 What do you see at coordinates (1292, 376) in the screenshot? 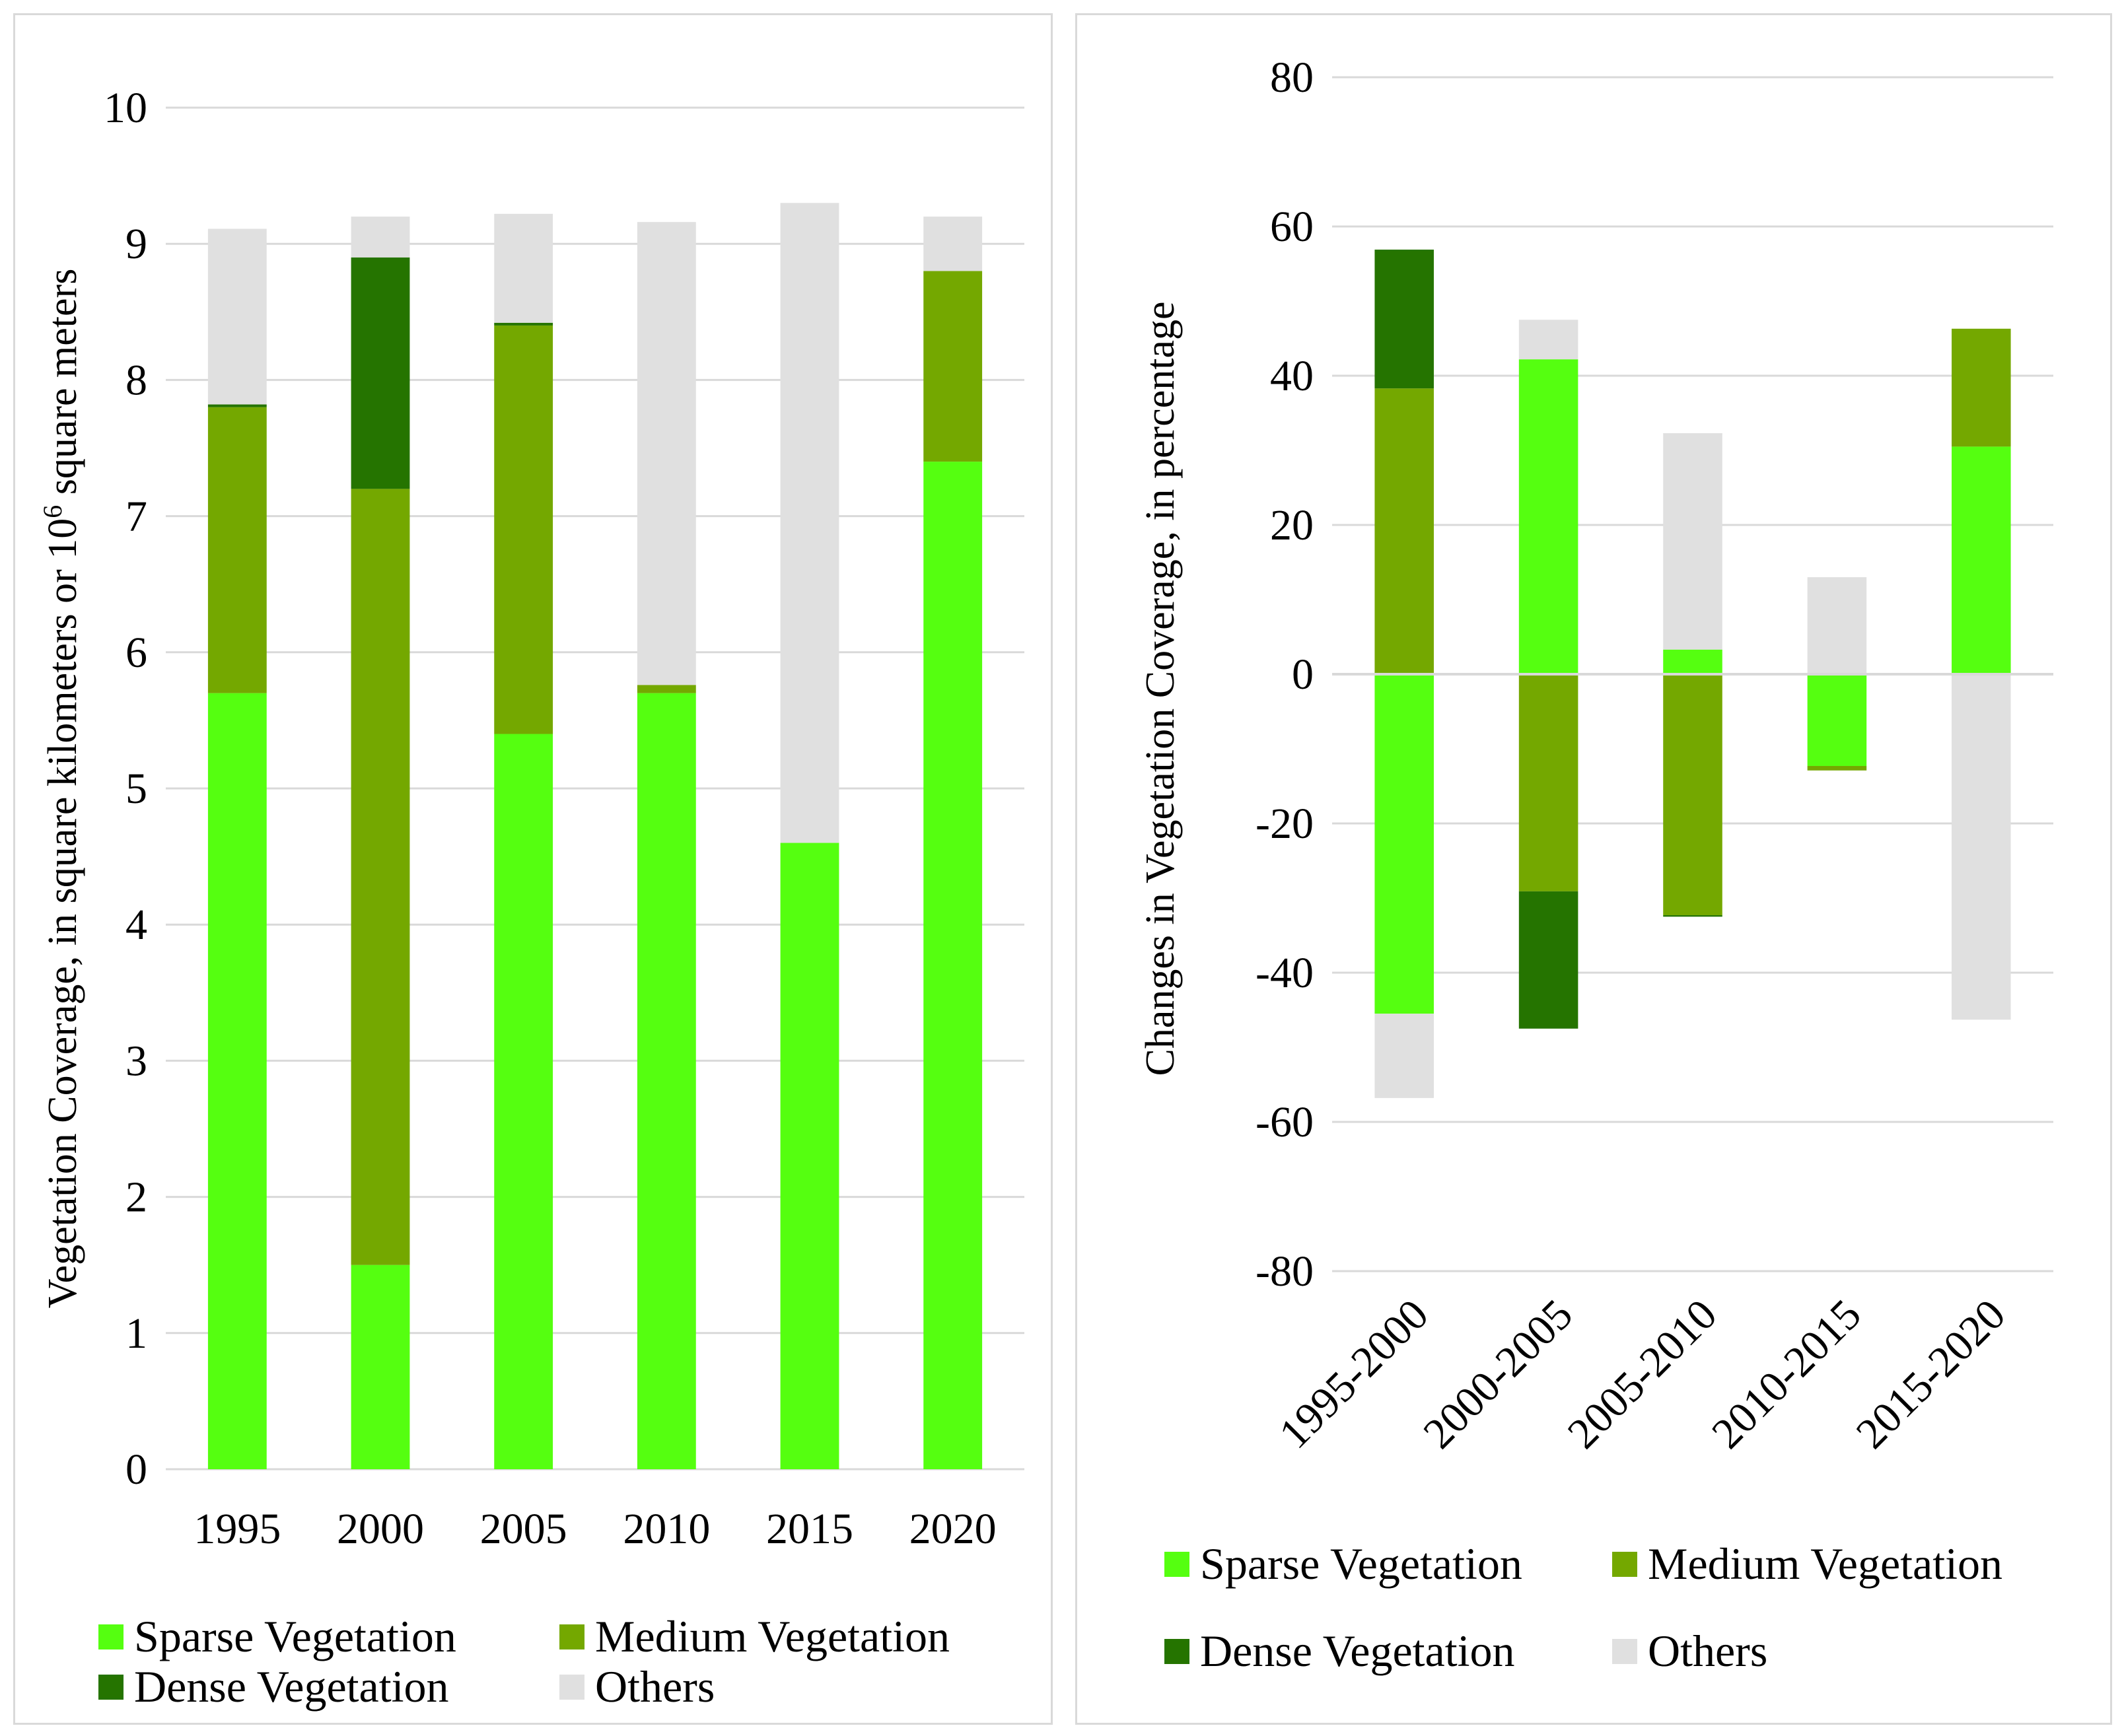
I see `y-tick-label: 40` at bounding box center [1292, 376].